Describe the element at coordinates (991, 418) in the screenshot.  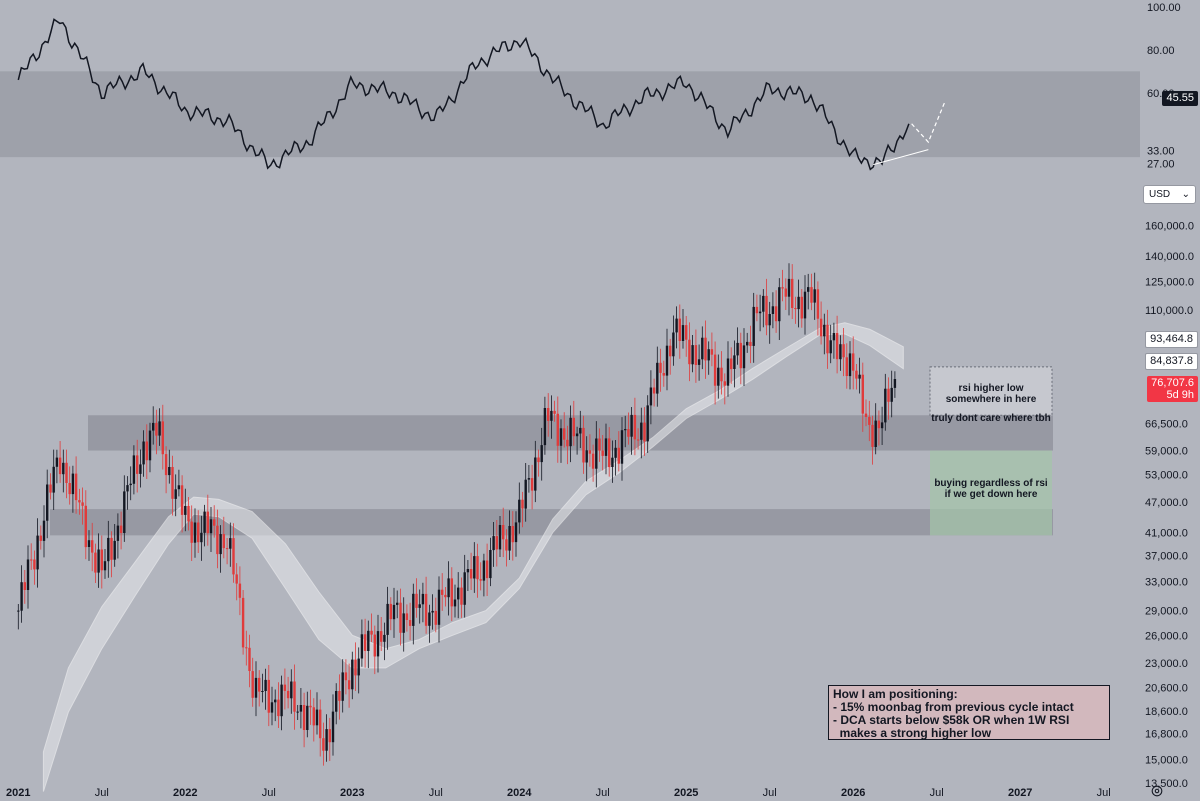
I see `annotation-dont-care: truly dont care where tbh` at that location.